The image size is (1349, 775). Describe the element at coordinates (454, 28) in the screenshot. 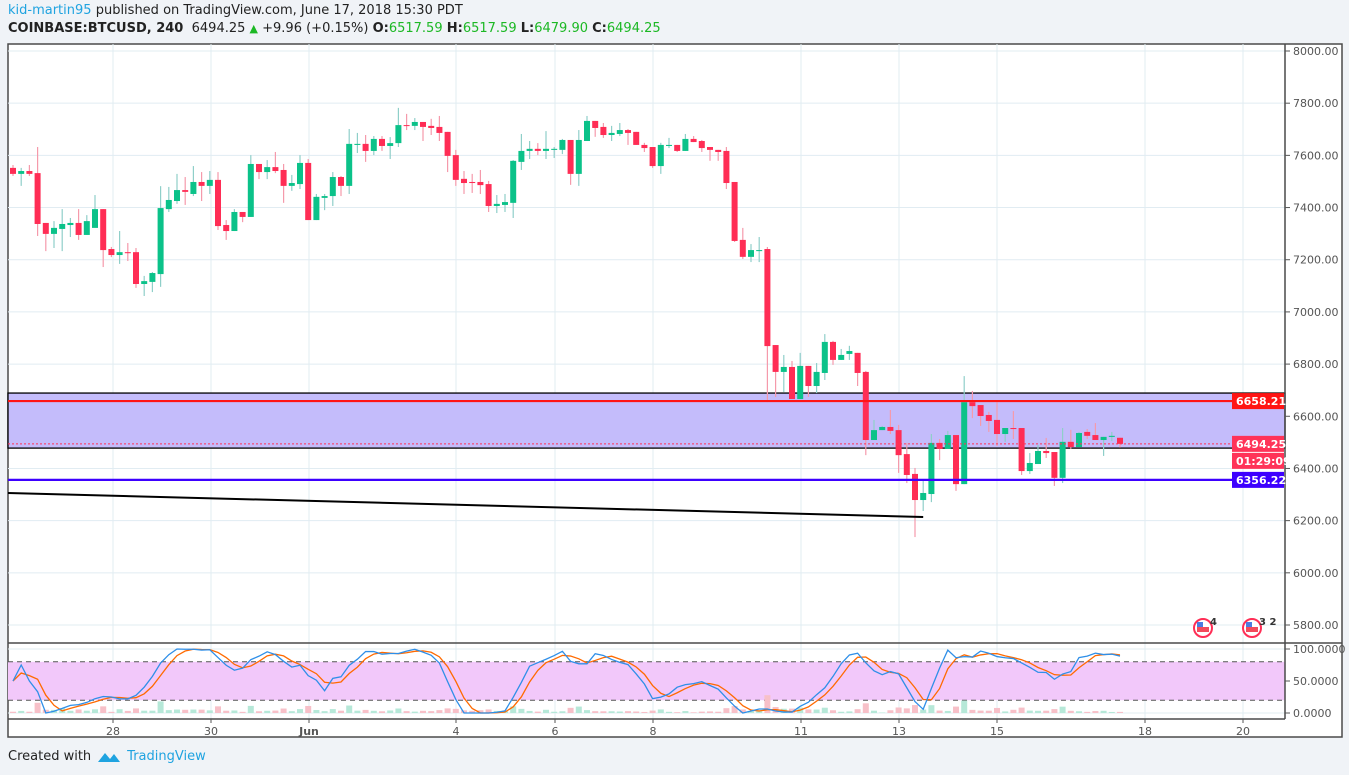

I see `high-label: H:` at that location.